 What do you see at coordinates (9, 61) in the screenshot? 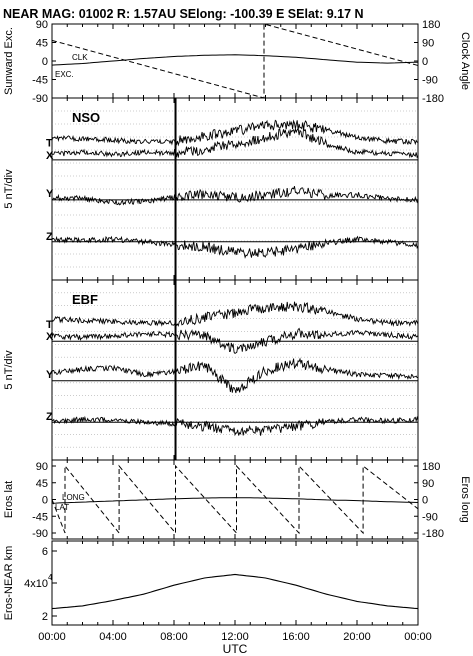
I see `y-axis-label-left: Sunward Exc.` at bounding box center [9, 61].